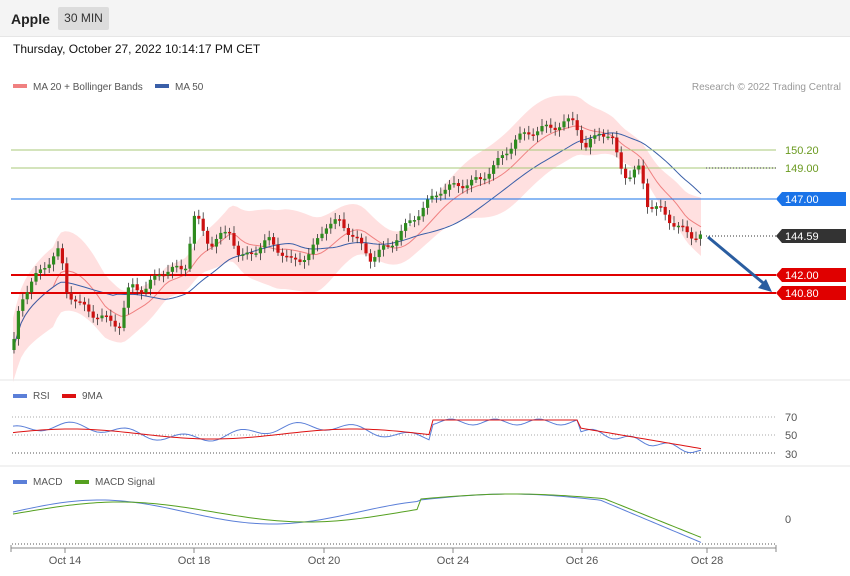 The image size is (850, 576). Describe the element at coordinates (802, 151) in the screenshot. I see `level-label-green: 150.20` at that location.